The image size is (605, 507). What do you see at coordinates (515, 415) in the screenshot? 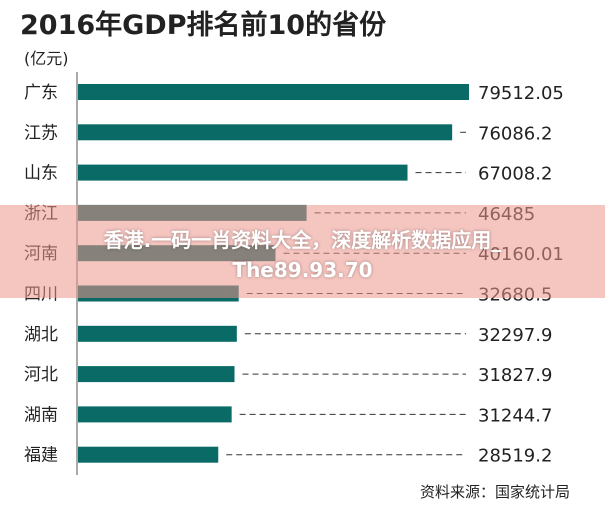
I see `value-label: 31244.7` at bounding box center [515, 415].